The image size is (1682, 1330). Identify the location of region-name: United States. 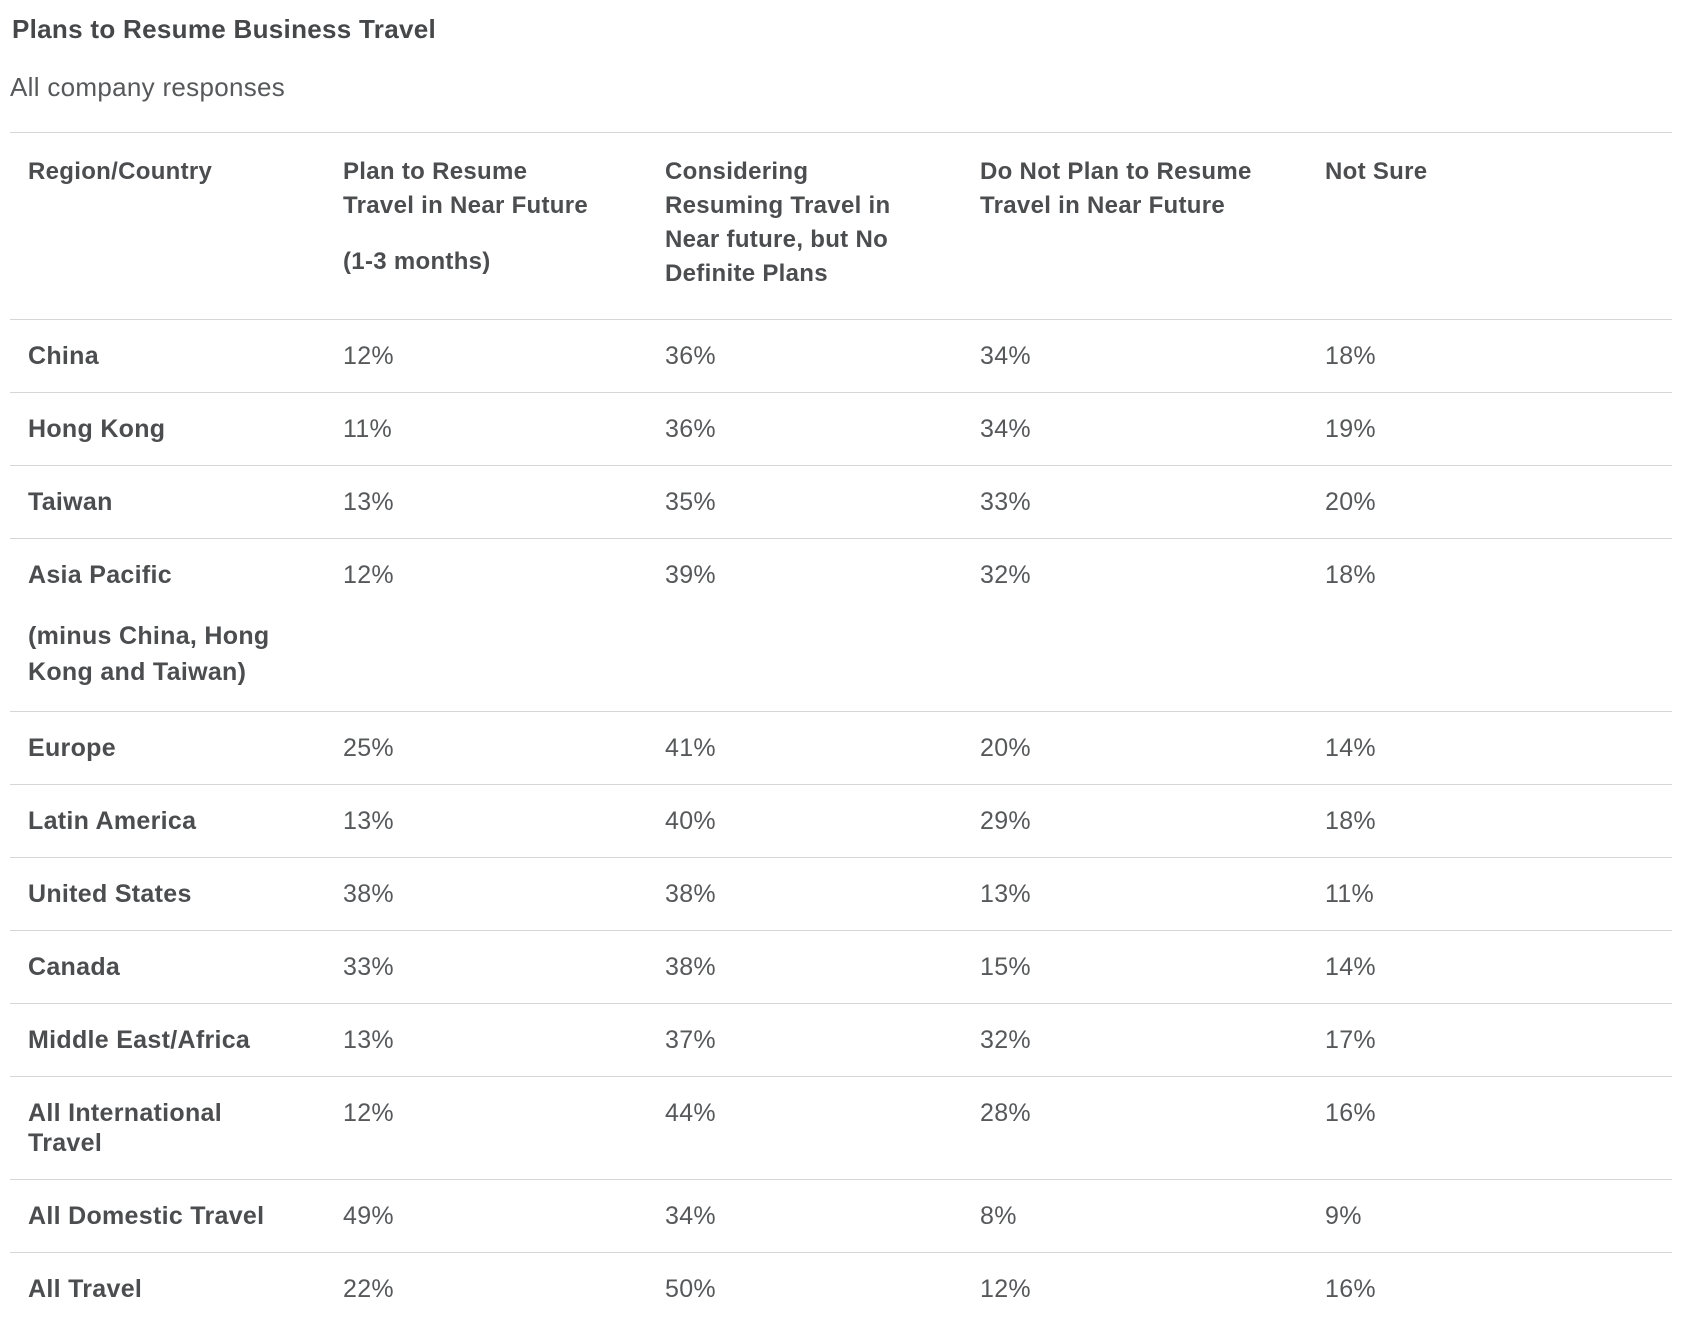
(110, 894).